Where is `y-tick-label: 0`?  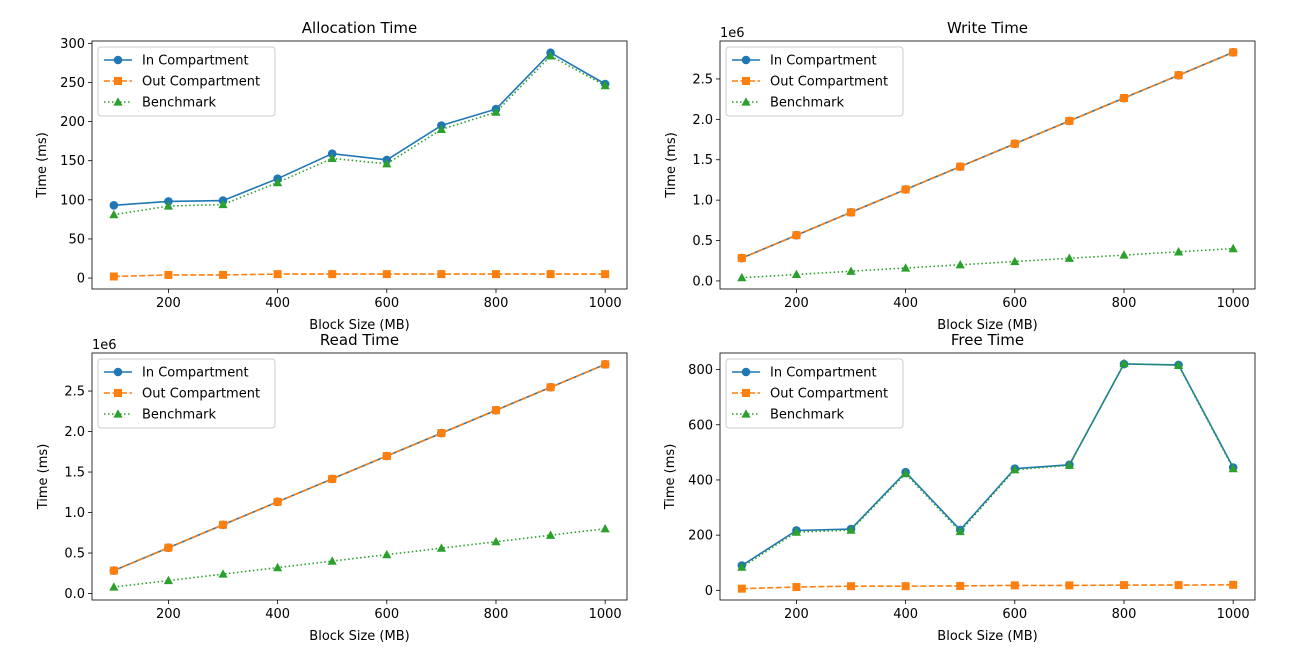
y-tick-label: 0 is located at coordinates (81, 279).